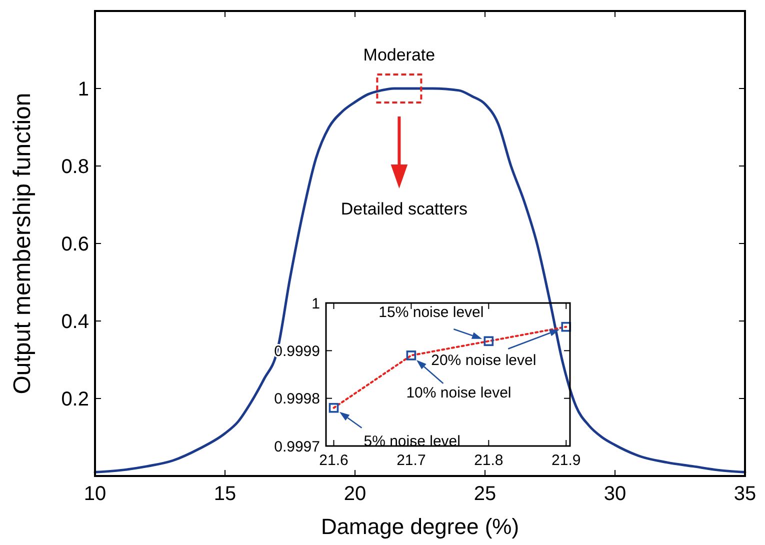 This screenshot has height=545, width=765. Describe the element at coordinates (485, 494) in the screenshot. I see `x-tick-label: 25` at that location.